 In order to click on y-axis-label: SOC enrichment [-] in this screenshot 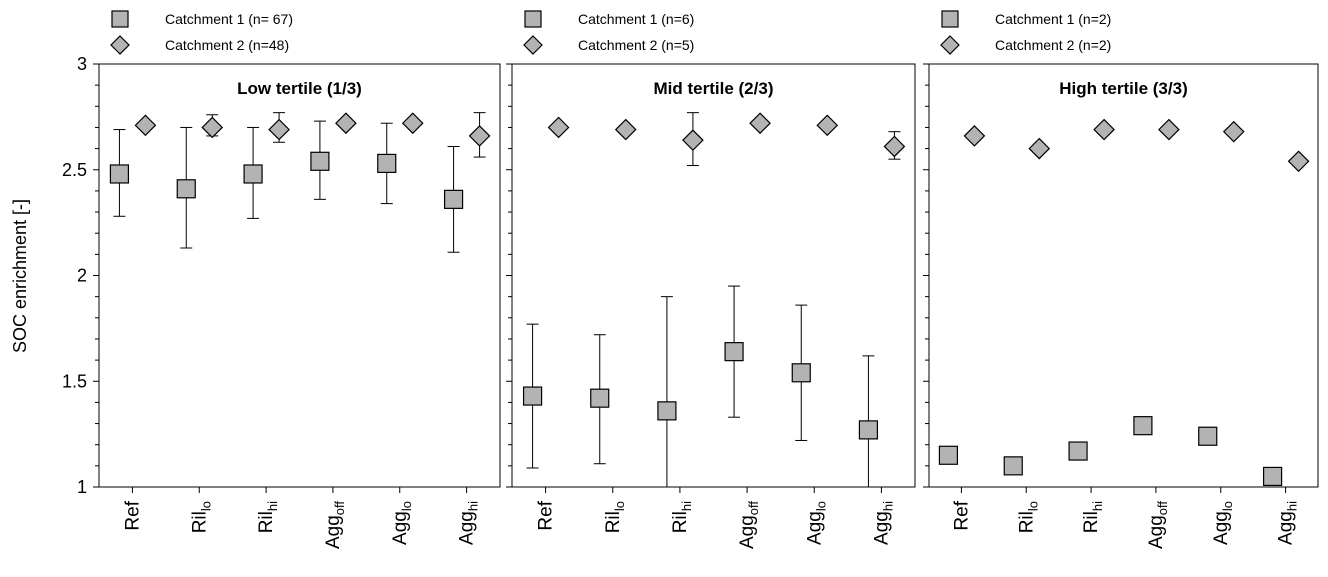, I will do `click(20, 276)`.